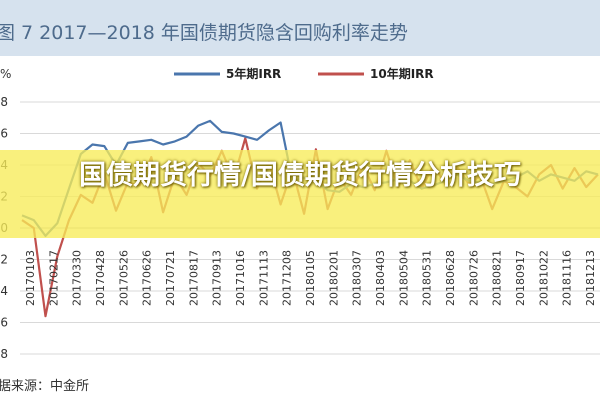 This screenshot has width=600, height=400. What do you see at coordinates (333, 278) in the screenshot?
I see `x-tick-label: 20180201` at bounding box center [333, 278].